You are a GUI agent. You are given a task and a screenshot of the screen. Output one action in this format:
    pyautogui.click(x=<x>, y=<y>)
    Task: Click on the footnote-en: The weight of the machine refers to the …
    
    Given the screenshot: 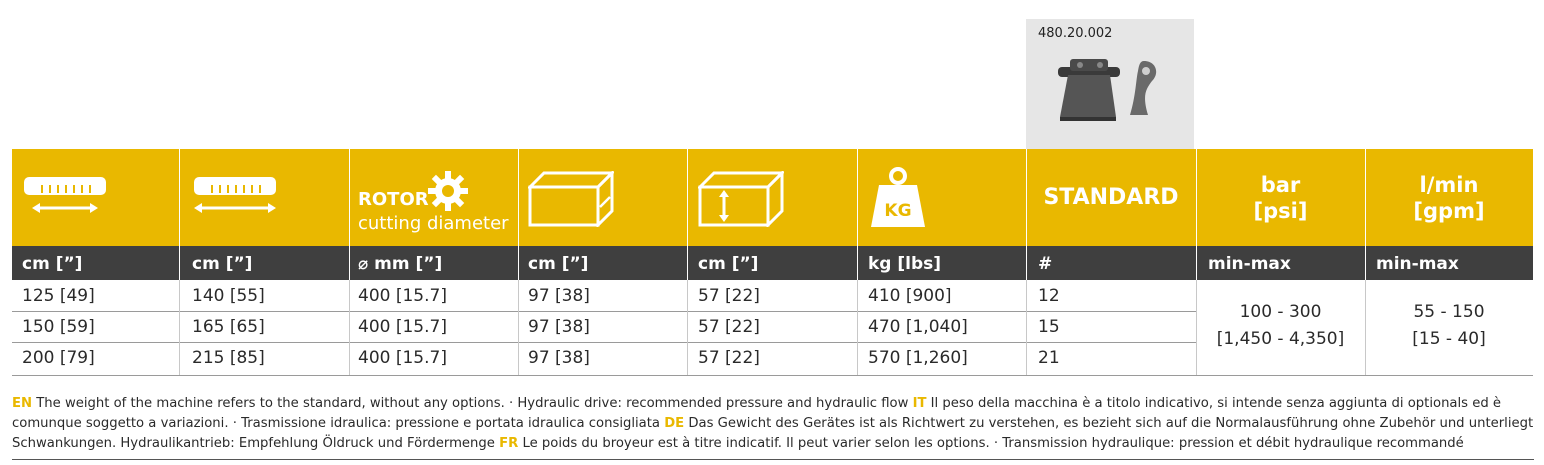 What is the action you would take?
    pyautogui.click(x=472, y=403)
    